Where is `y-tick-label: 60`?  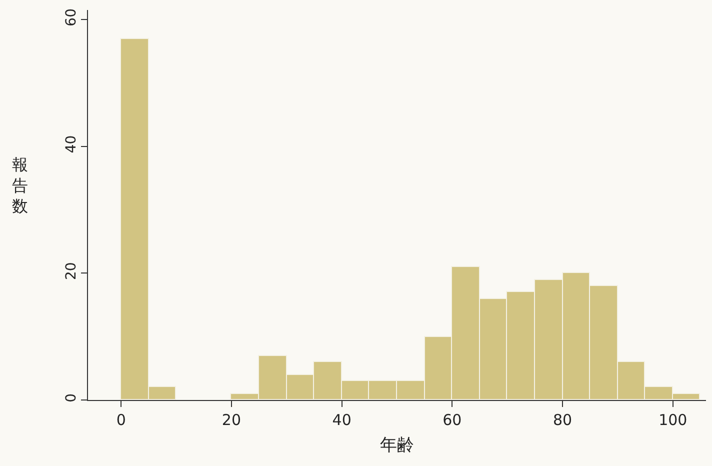 y-tick-label: 60 is located at coordinates (71, 17).